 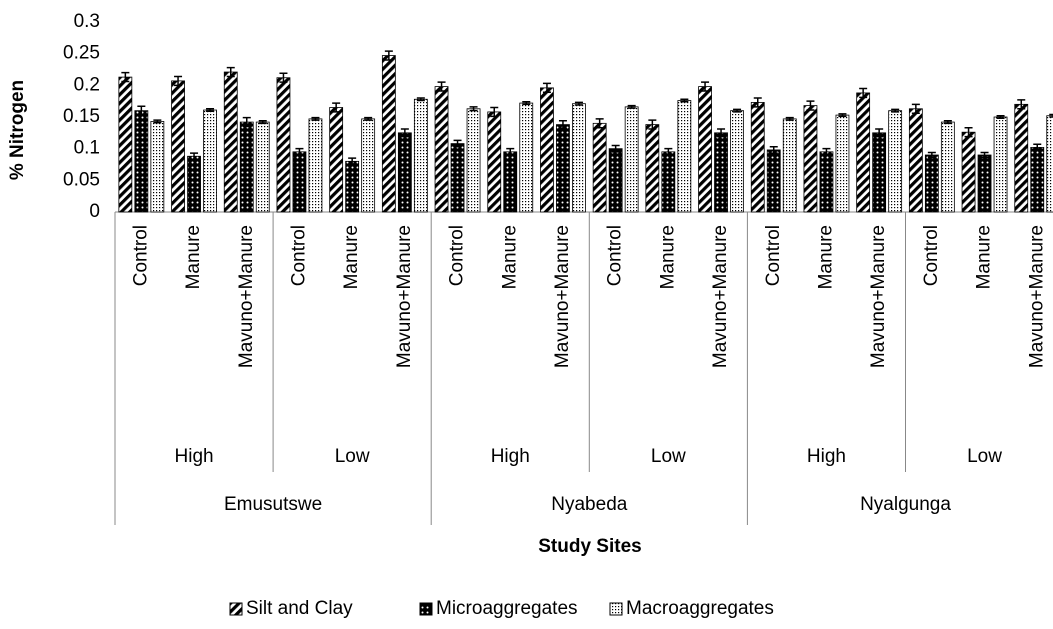 I want to click on legend-label: Macroaggregates, so click(x=700, y=608).